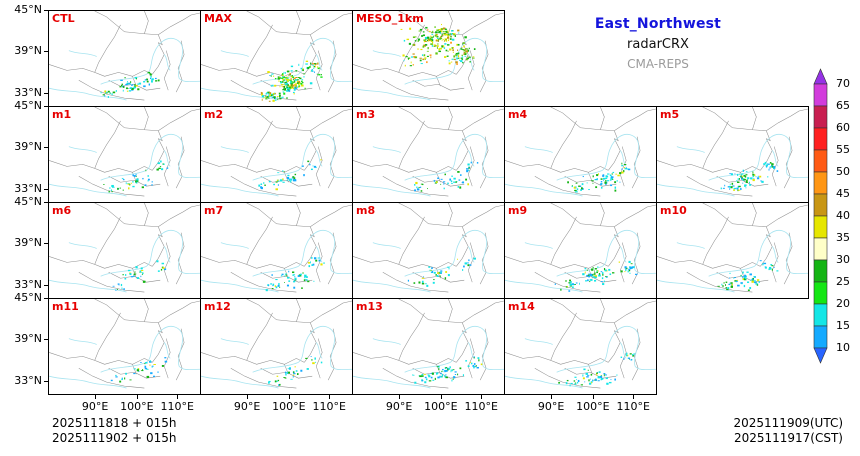 Image resolution: width=860 pixels, height=456 pixels. I want to click on map-m9, so click(580, 248).